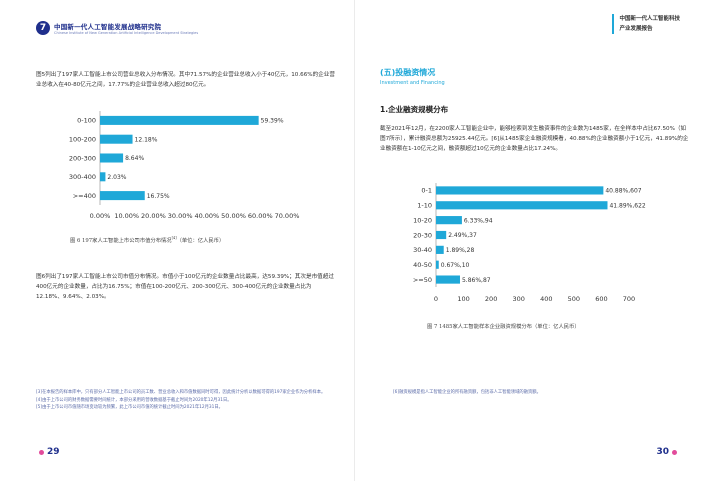 The image size is (710, 481). I want to click on data-label: 59.39%, so click(272, 121).